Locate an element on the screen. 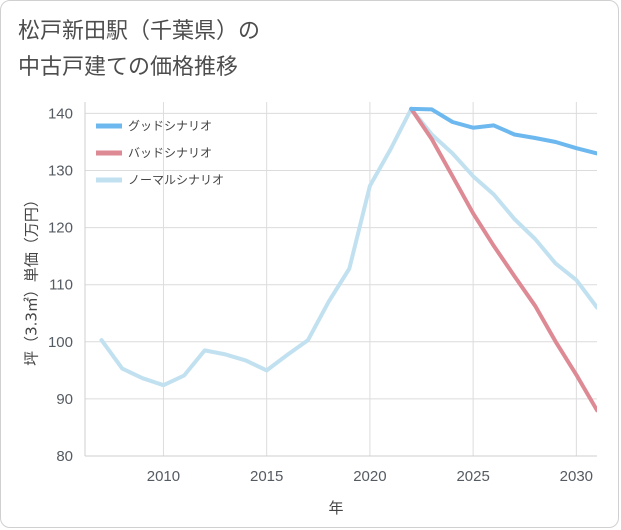 This screenshot has height=530, width=621. y-tick-label: 90 is located at coordinates (64, 399).